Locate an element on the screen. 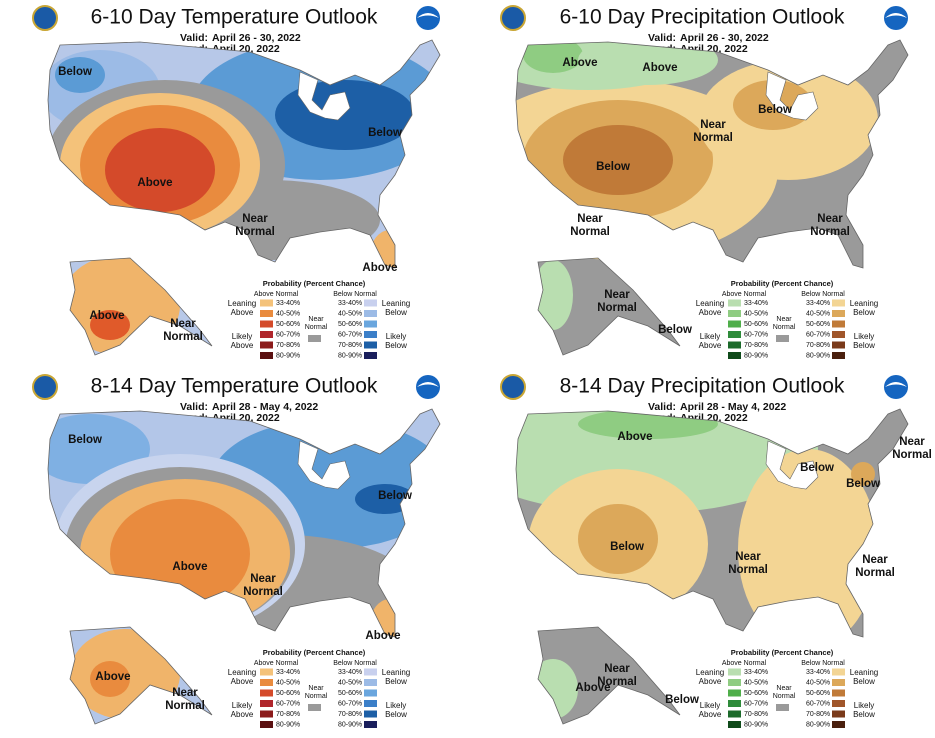 The height and width of the screenshot is (738, 935). great-lakes is located at coordinates (792, 465).